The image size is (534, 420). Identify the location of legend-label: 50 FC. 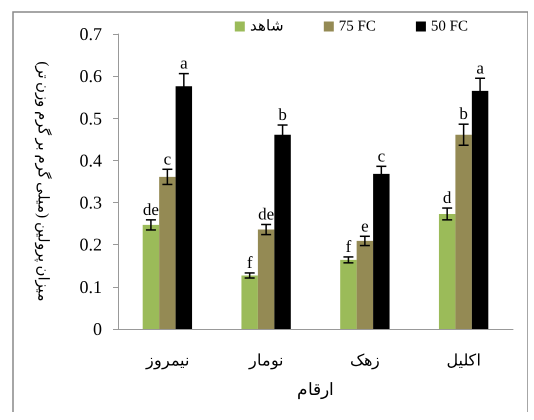
(449, 26).